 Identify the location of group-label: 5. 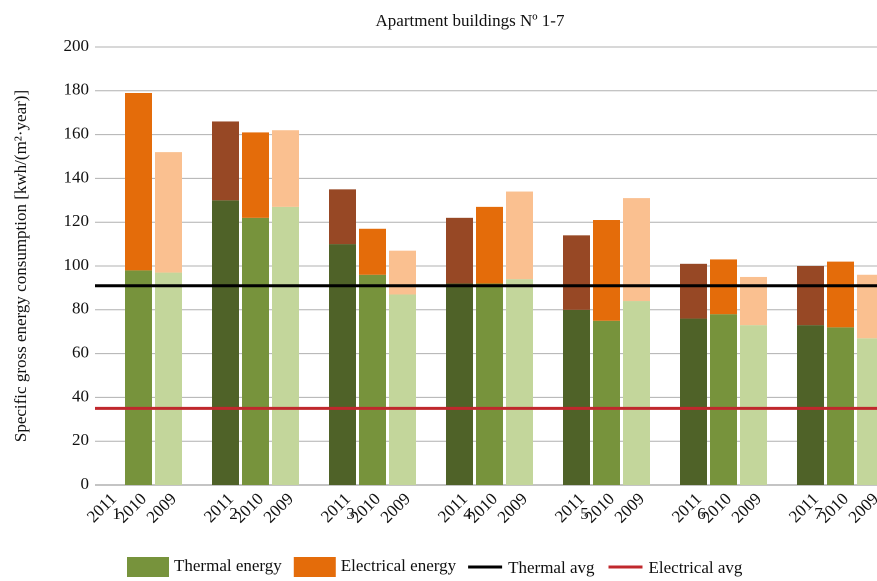
(584, 513).